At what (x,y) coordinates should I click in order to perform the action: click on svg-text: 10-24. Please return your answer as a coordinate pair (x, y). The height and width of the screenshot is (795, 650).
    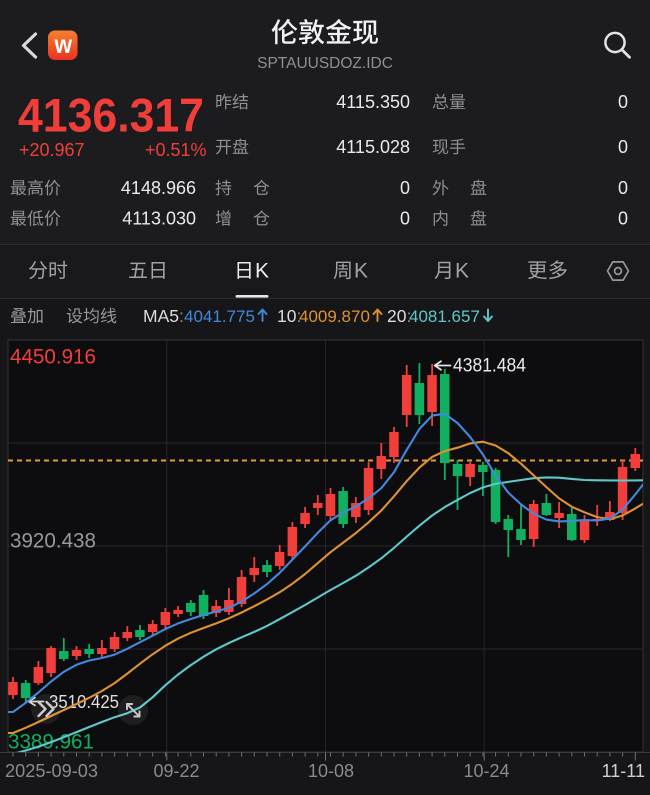
    Looking at the image, I should click on (486, 771).